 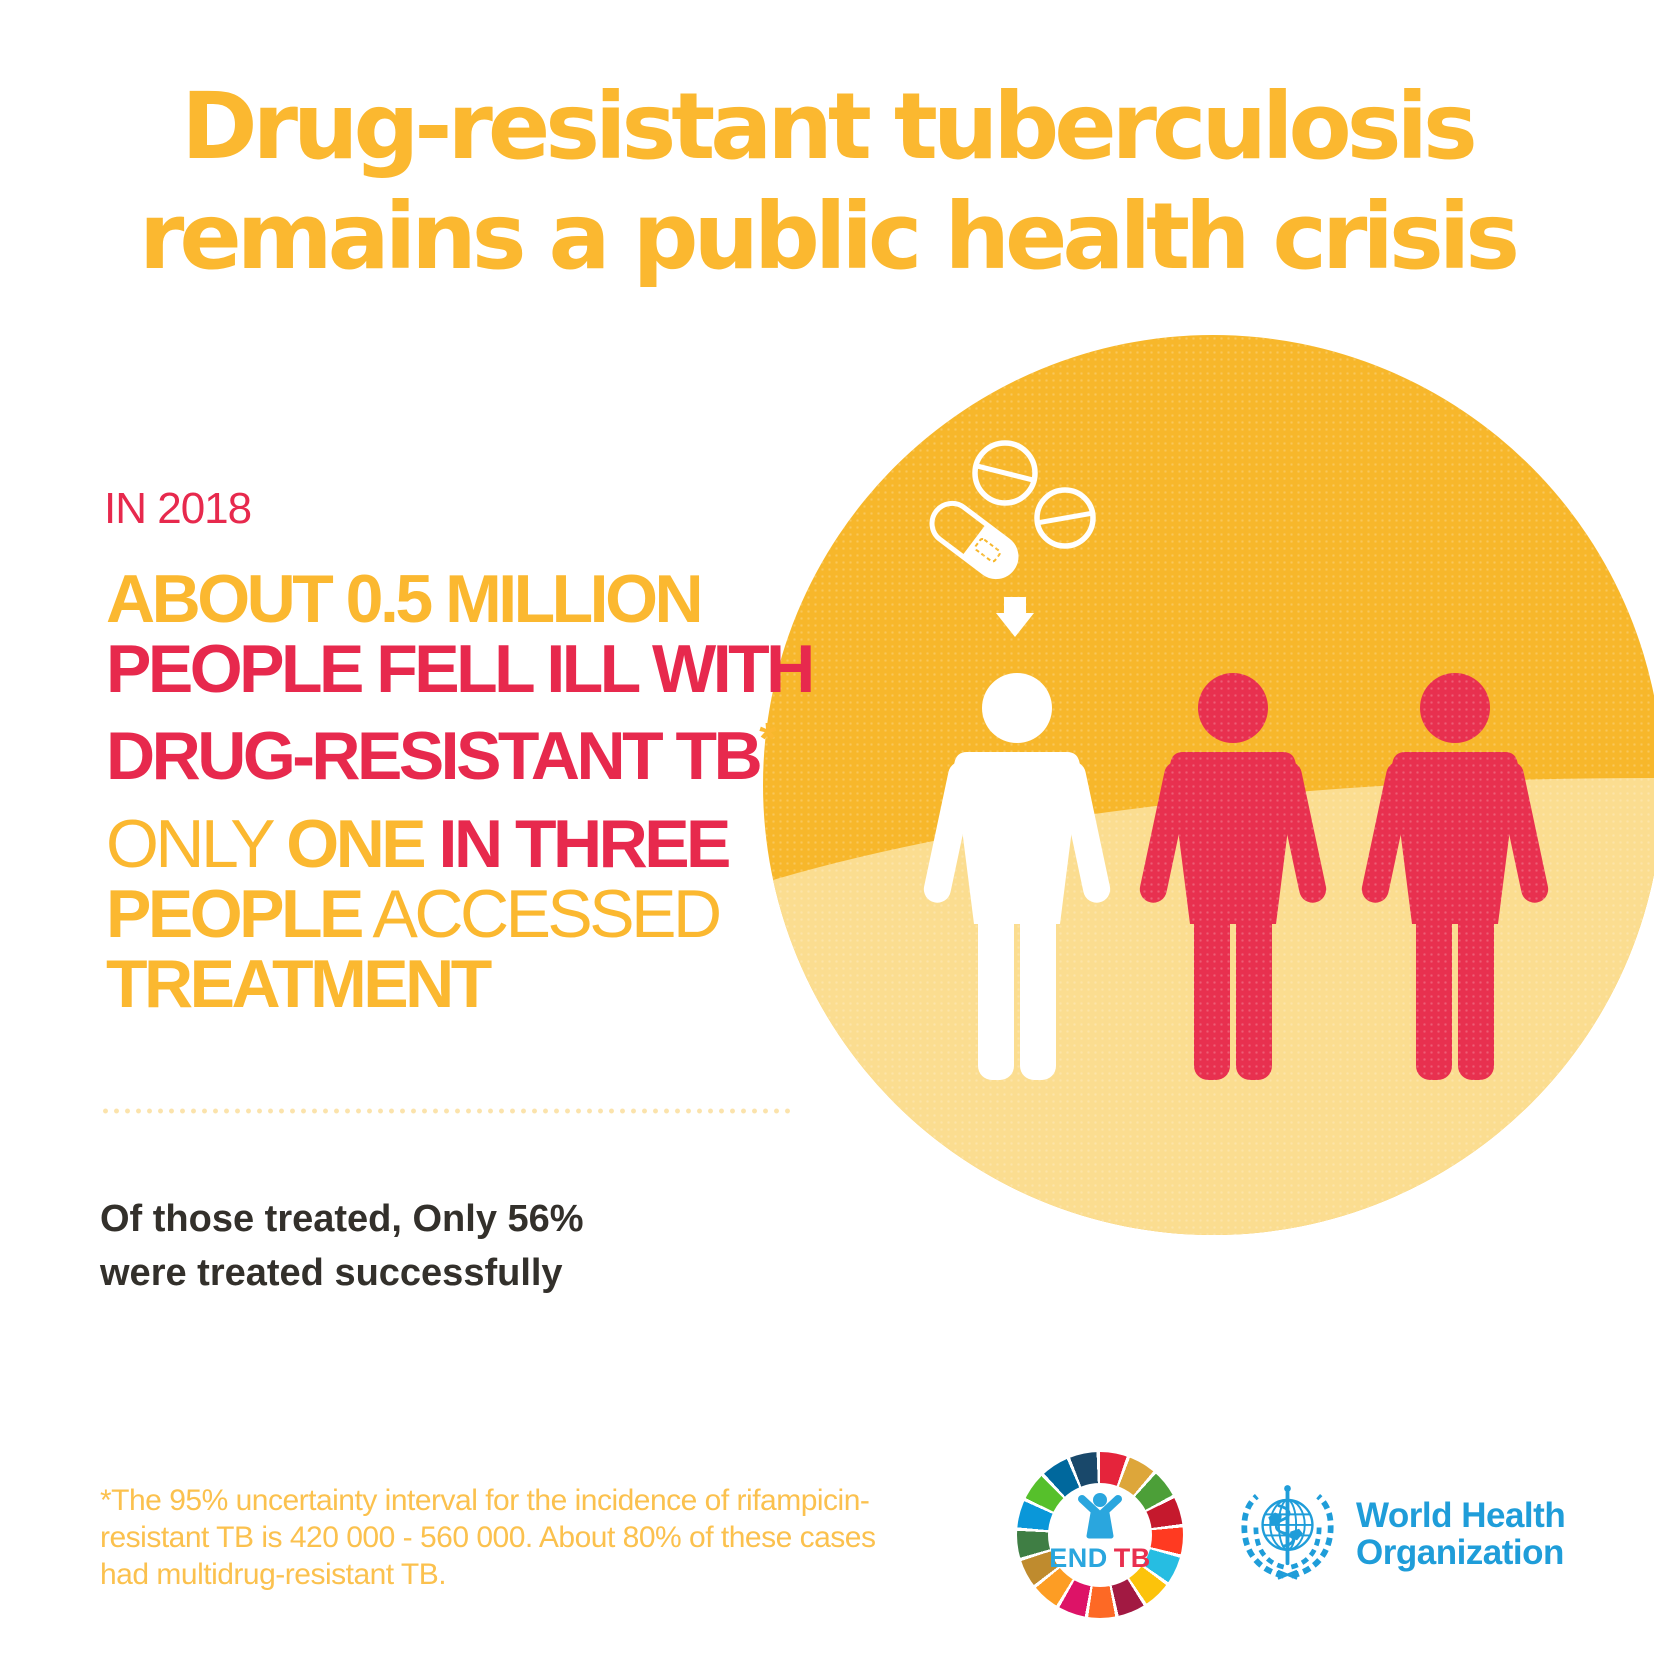 I want to click on stat-access-line1: ONLY ONE IN THREE, so click(x=419, y=844).